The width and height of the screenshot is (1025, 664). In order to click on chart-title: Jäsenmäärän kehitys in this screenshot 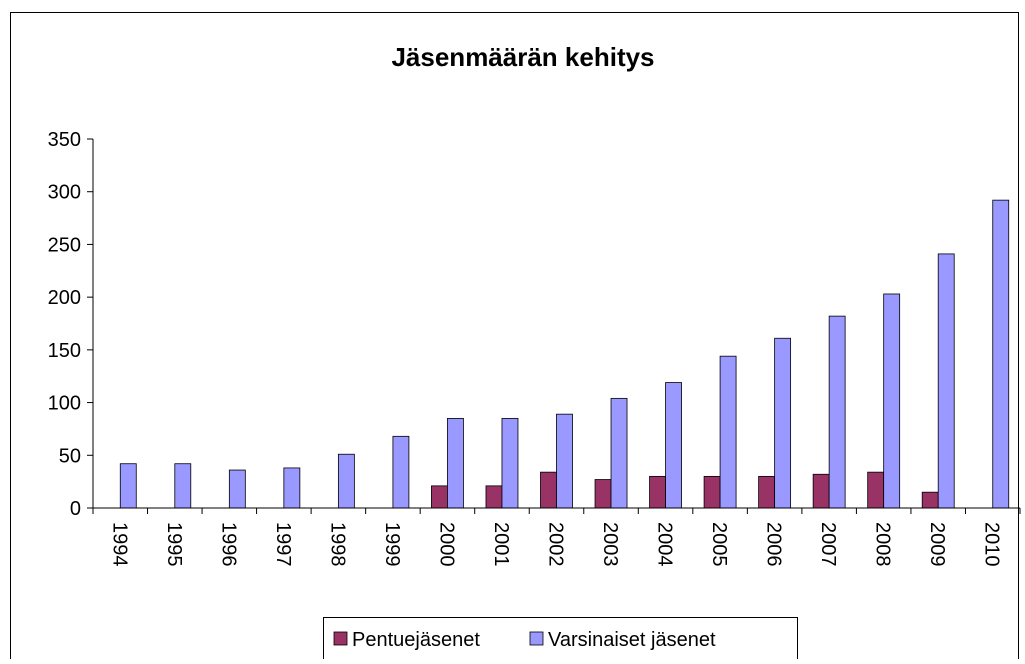, I will do `click(522, 57)`.